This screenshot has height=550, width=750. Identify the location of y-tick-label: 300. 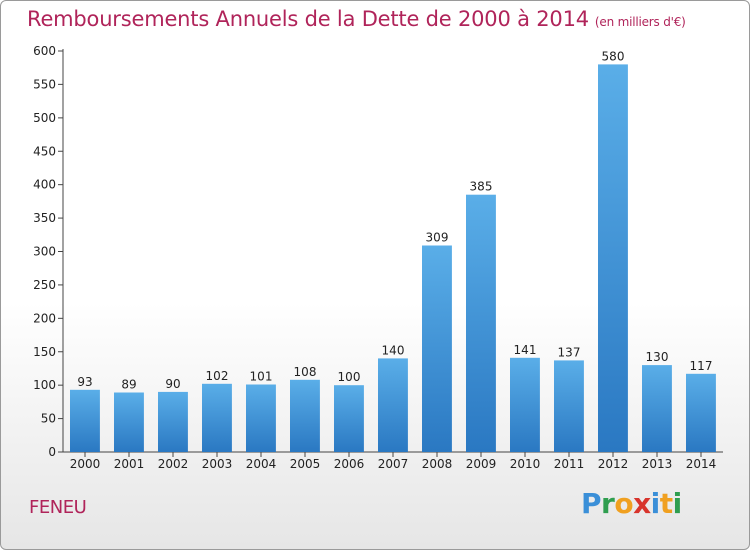
(44, 252).